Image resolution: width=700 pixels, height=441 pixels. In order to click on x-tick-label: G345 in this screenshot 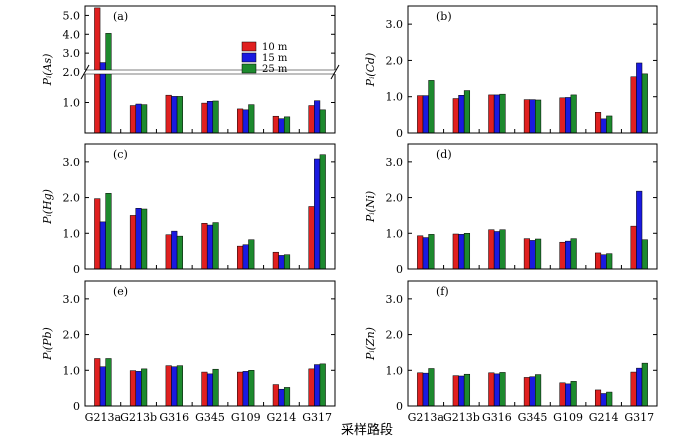, I will do `click(533, 417)`.